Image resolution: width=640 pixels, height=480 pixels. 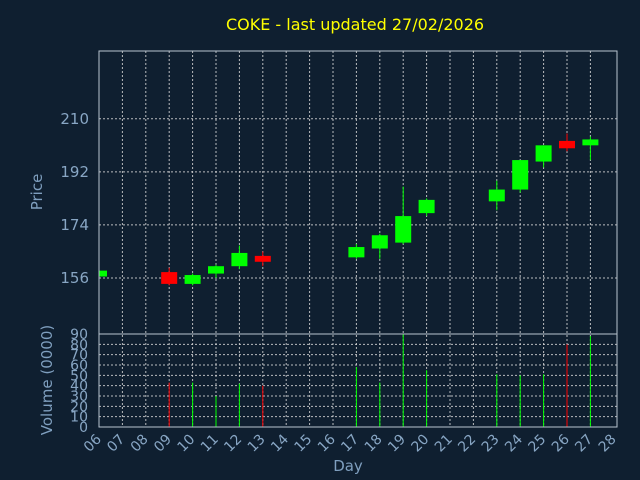 I want to click on volume-tick-label: 0, so click(x=83, y=428).